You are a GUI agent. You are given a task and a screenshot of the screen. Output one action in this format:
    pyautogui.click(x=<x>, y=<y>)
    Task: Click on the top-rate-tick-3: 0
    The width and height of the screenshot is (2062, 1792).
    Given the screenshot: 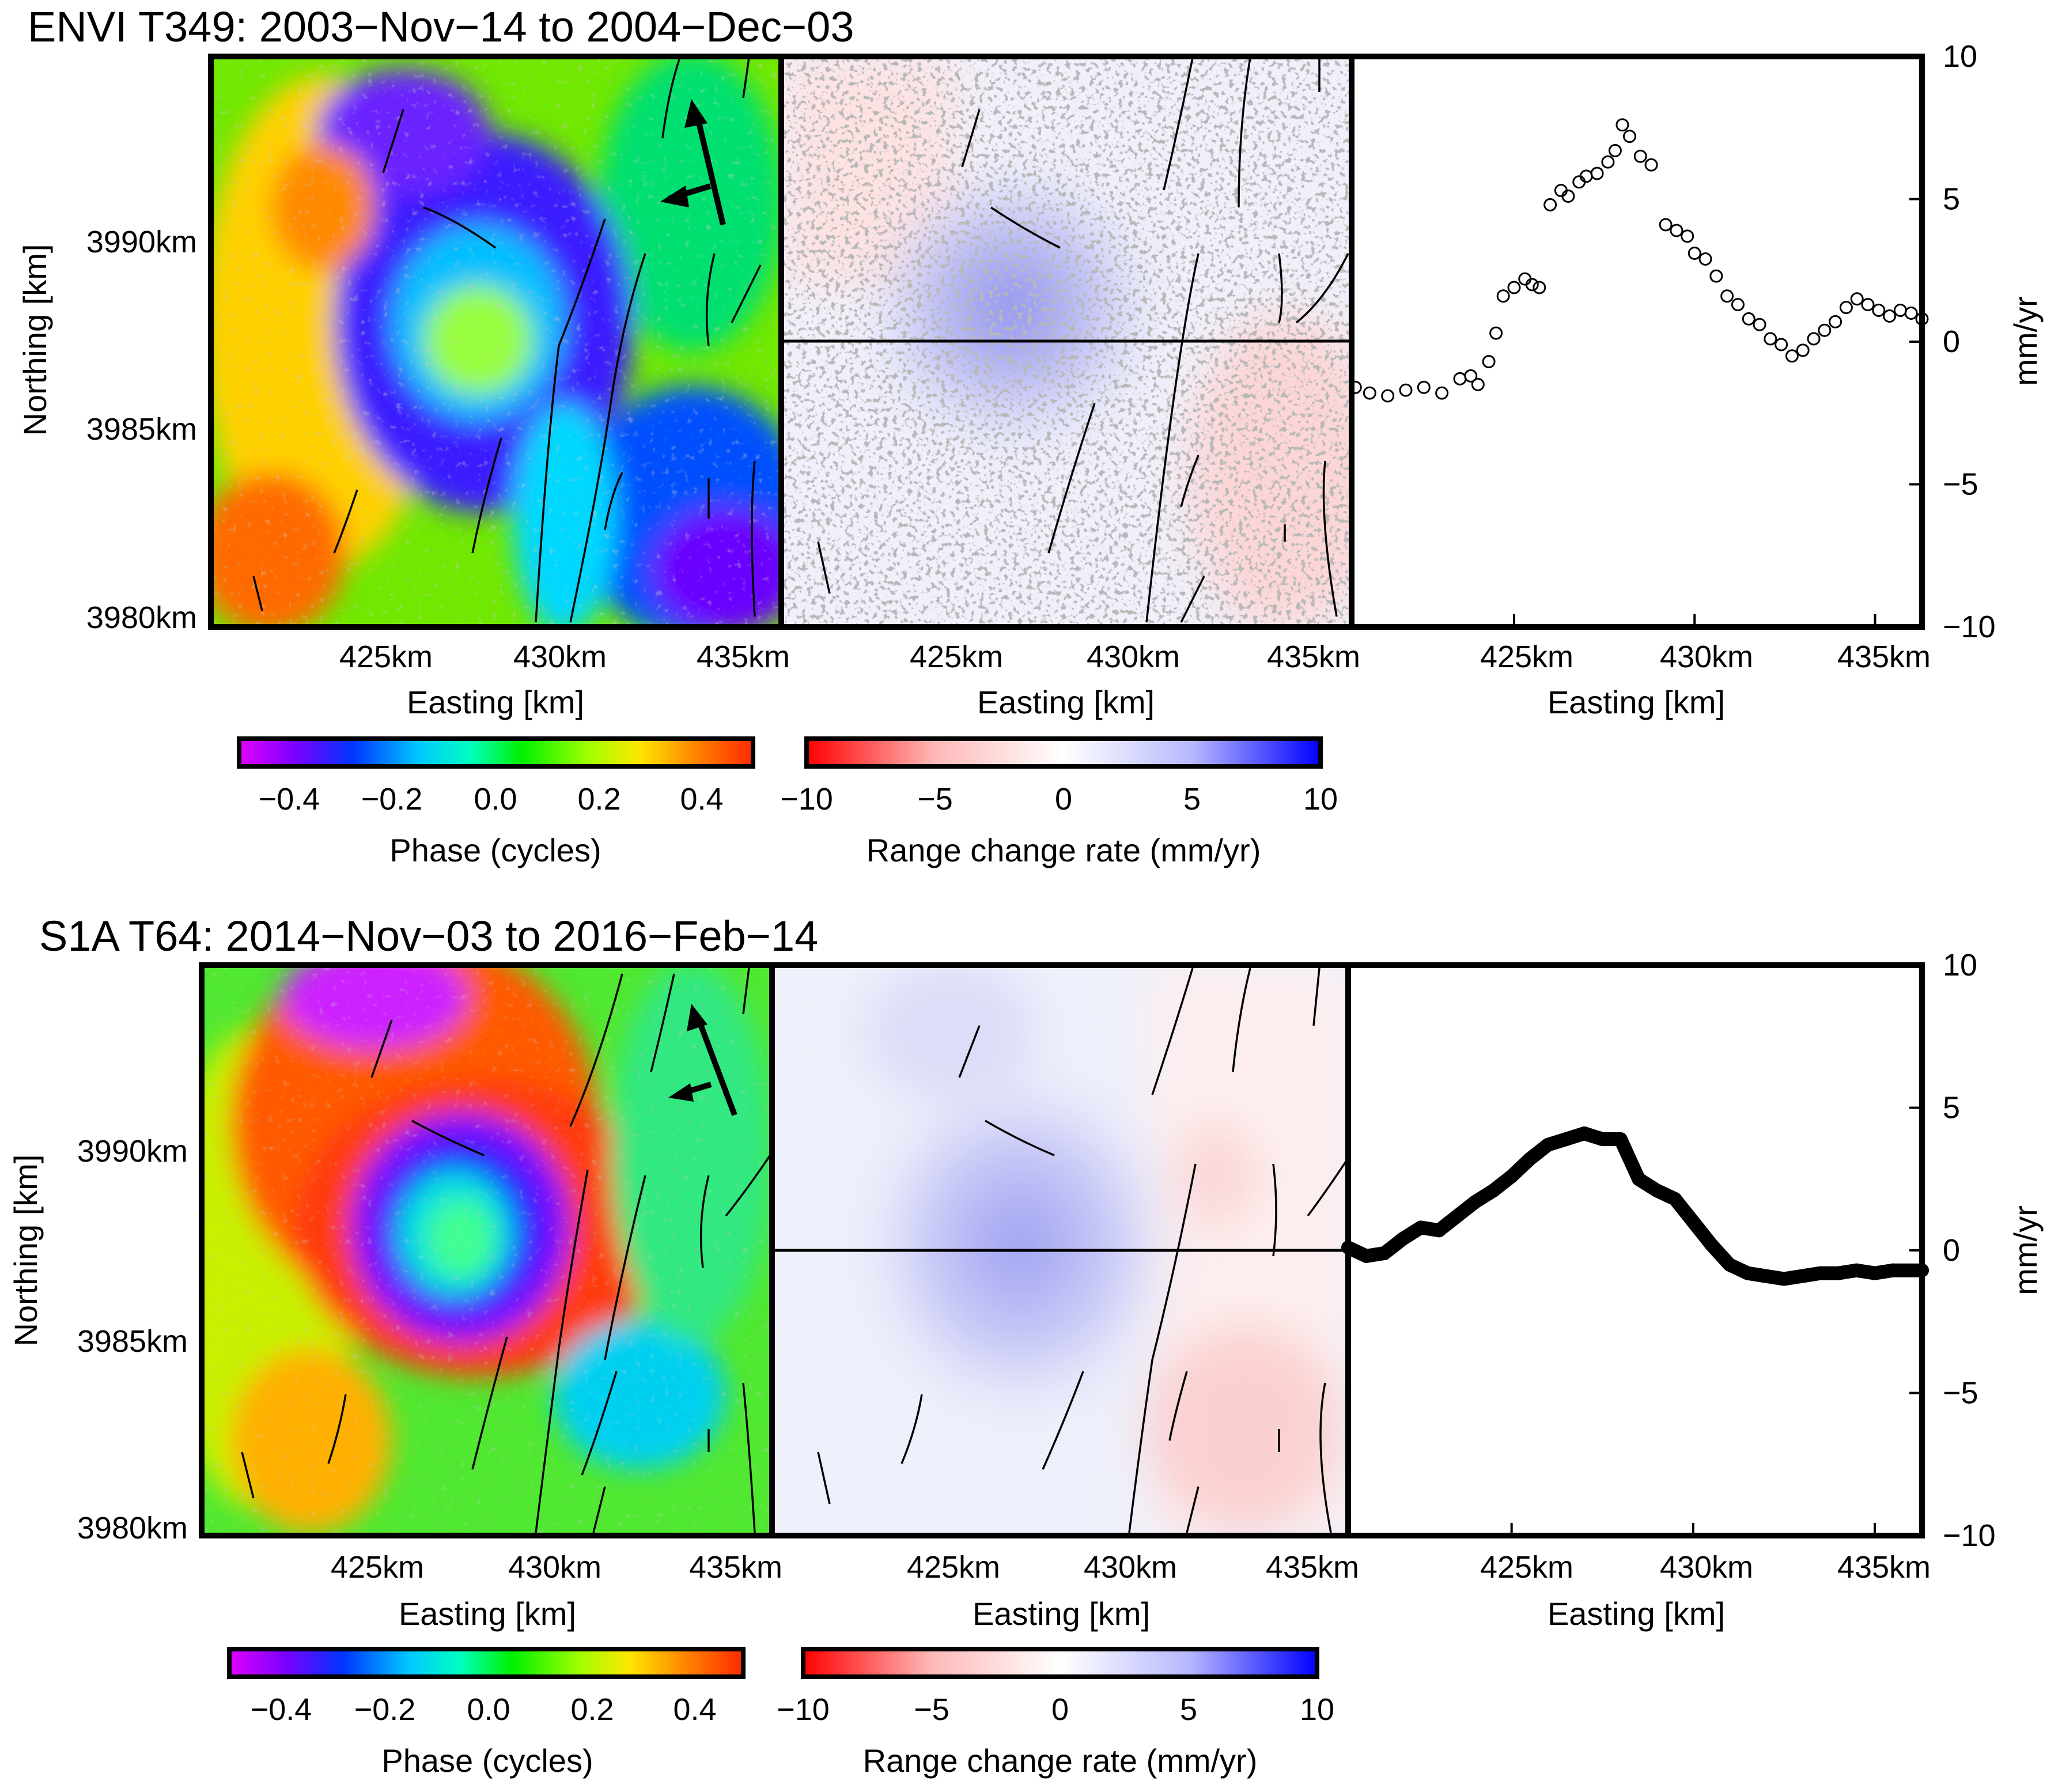 What is the action you would take?
    pyautogui.click(x=1063, y=799)
    